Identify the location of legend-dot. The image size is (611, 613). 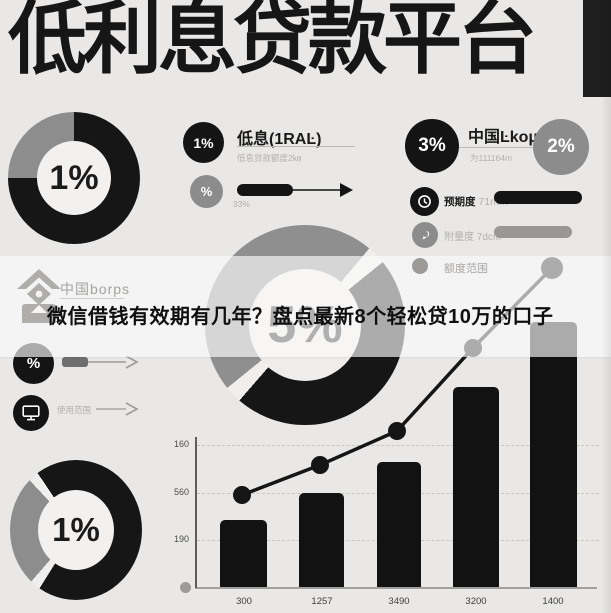
(420, 266).